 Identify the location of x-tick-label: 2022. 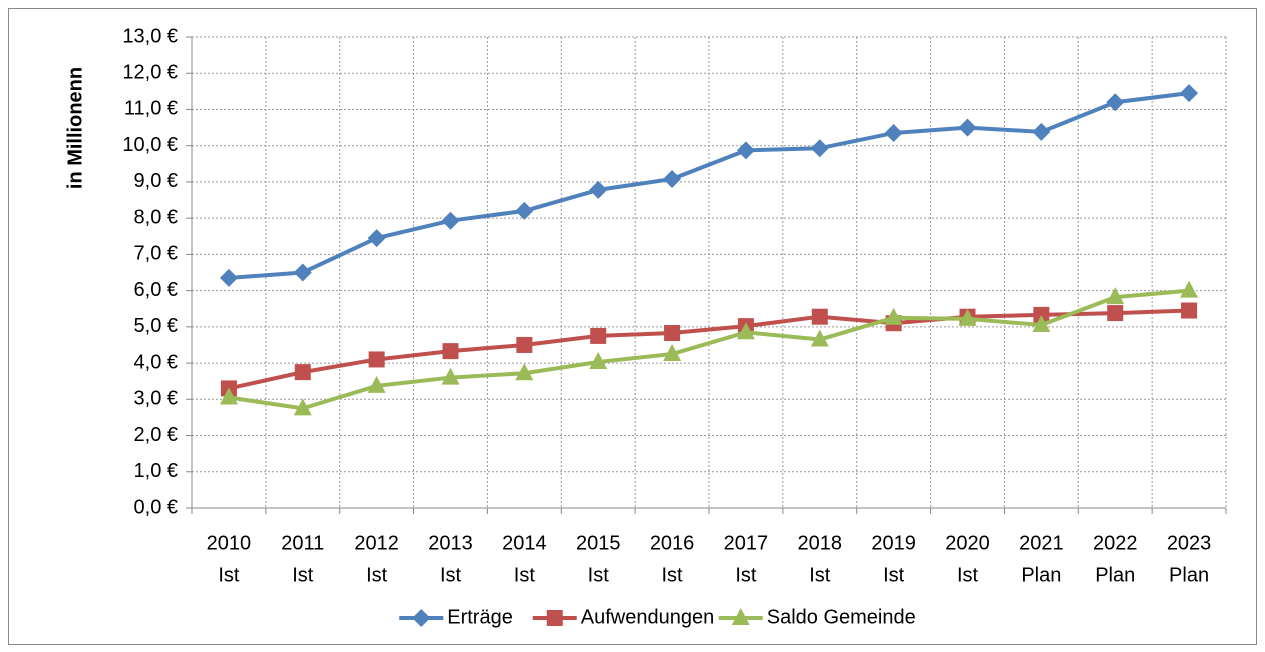
(1115, 543).